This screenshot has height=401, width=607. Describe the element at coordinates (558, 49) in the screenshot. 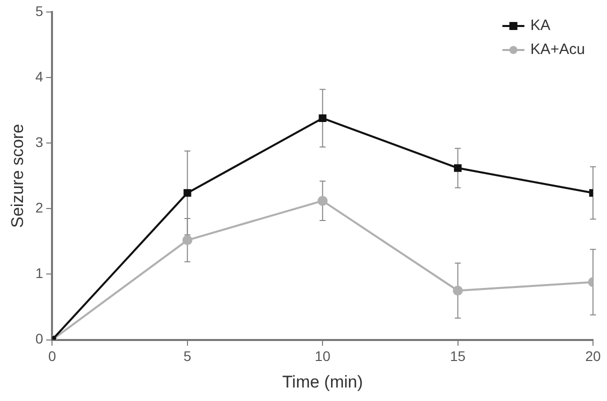

I see `legend-label: KA+Acu` at that location.